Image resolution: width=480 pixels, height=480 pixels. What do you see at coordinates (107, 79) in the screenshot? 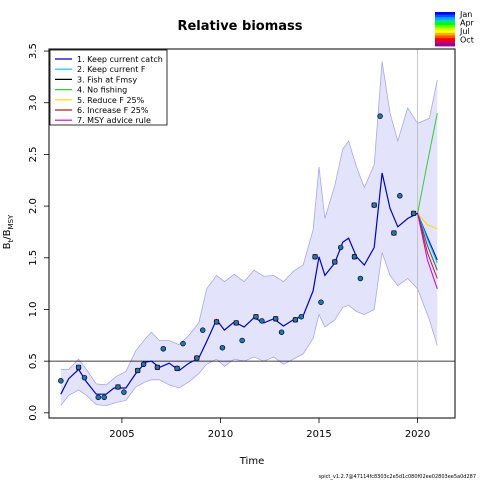
I see `legend-label-3: 3. Fish at Fmsy` at bounding box center [107, 79].